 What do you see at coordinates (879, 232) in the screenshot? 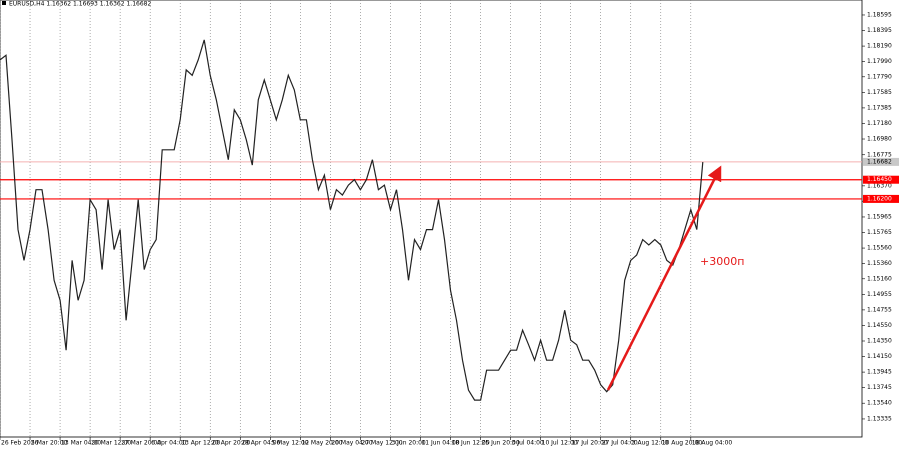
I see `y-tick-label: 1.15765` at bounding box center [879, 232].